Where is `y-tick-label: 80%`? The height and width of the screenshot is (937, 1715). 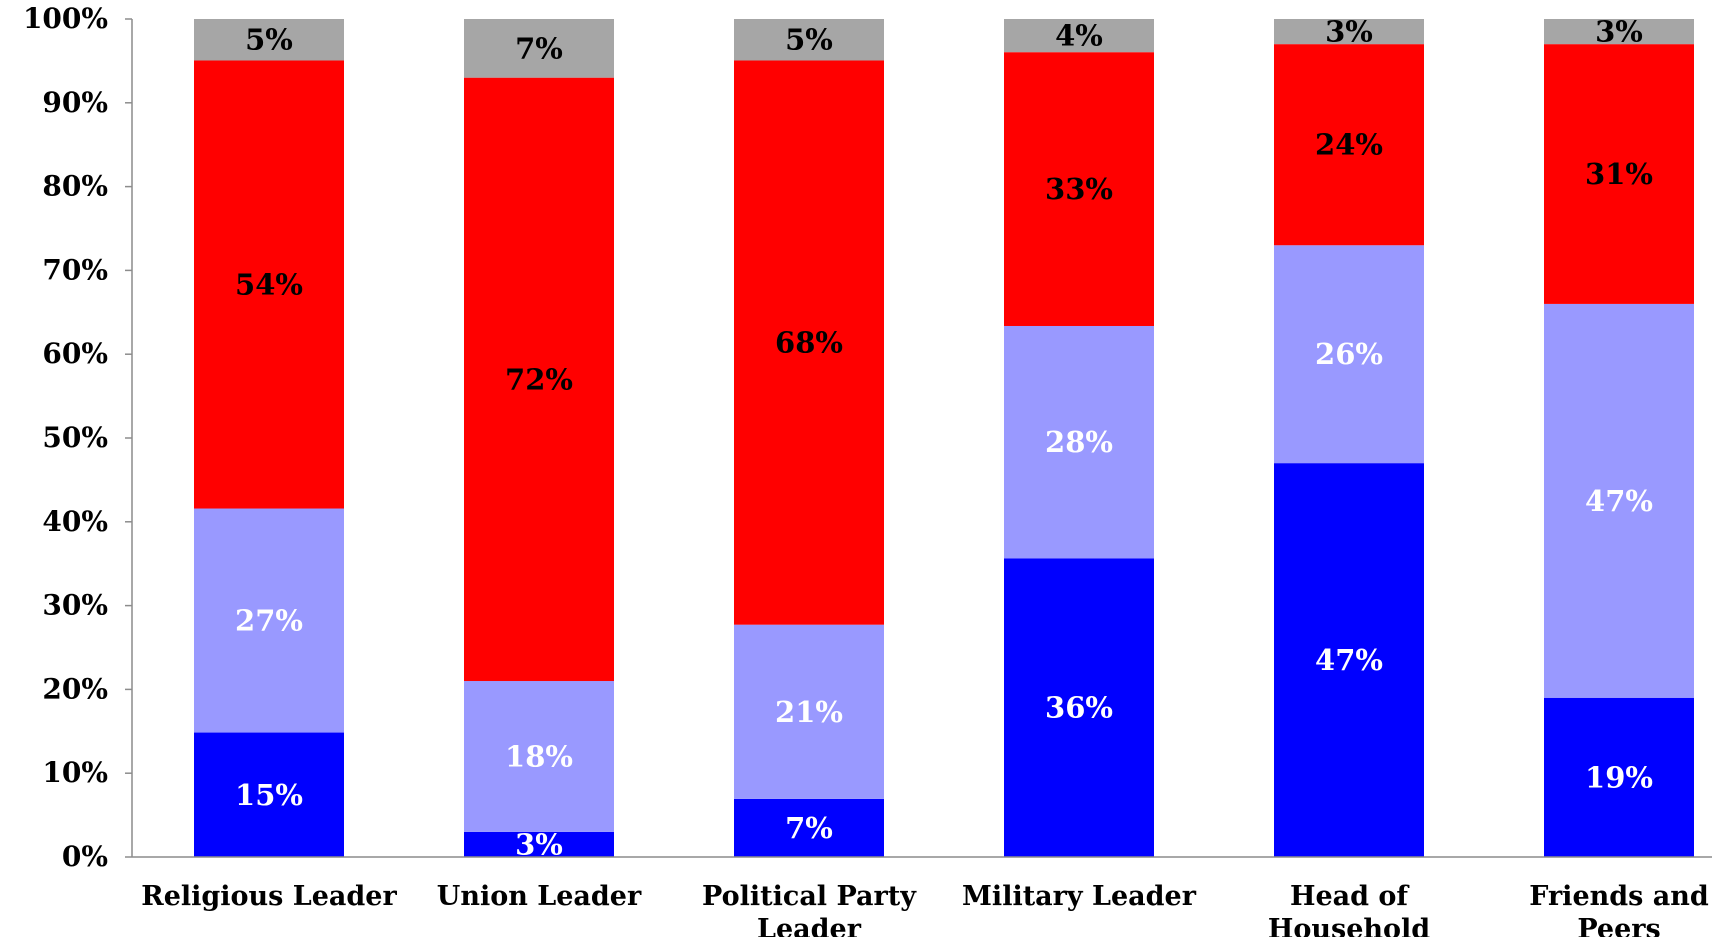
y-tick-label: 80% is located at coordinates (75, 186).